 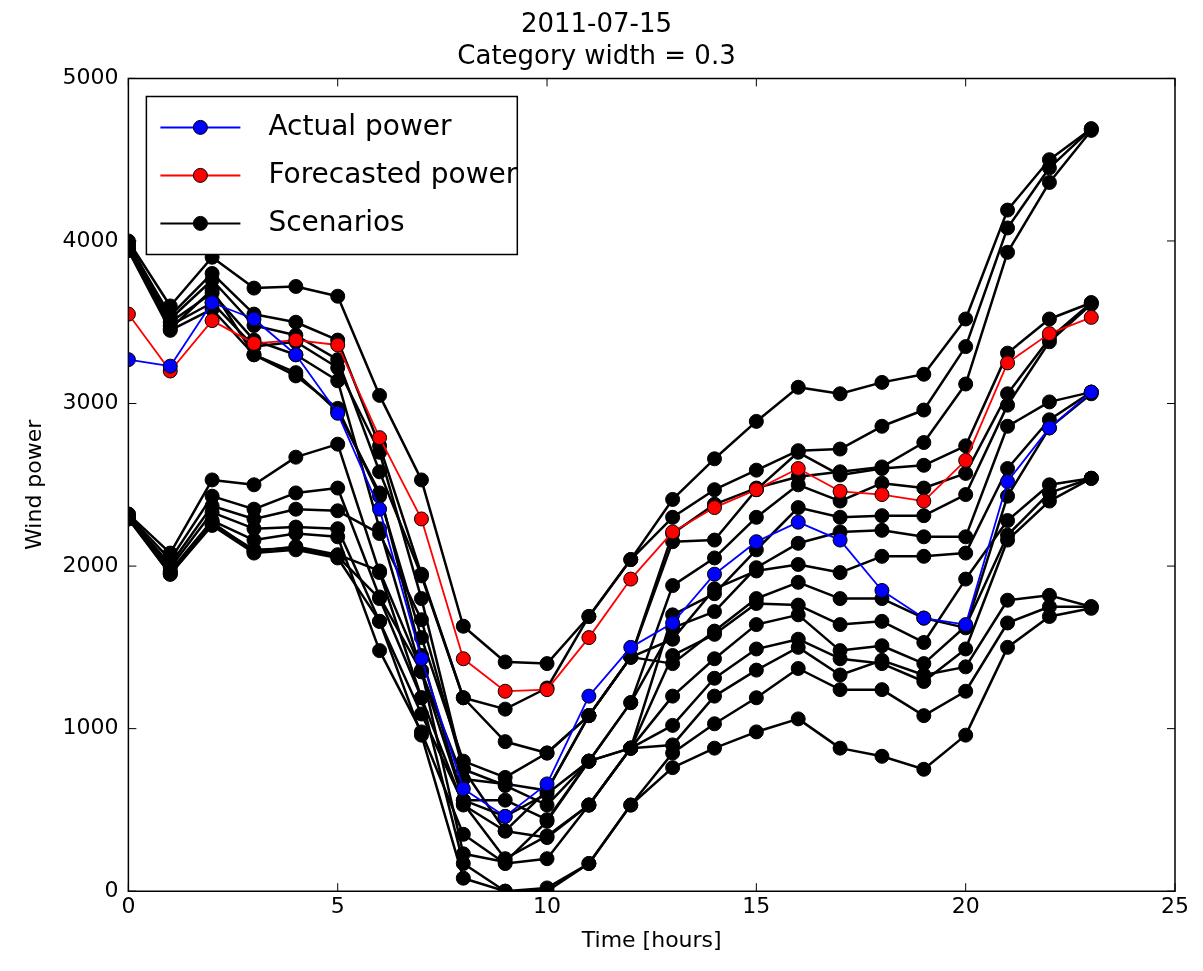 What do you see at coordinates (111, 889) in the screenshot?
I see `y-tick-label: 0` at bounding box center [111, 889].